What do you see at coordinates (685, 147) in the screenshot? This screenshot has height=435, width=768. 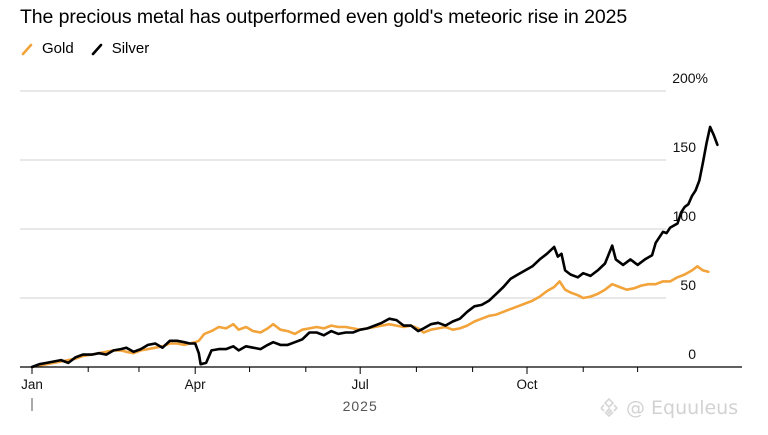 I see `y-tick-label: 150` at bounding box center [685, 147].